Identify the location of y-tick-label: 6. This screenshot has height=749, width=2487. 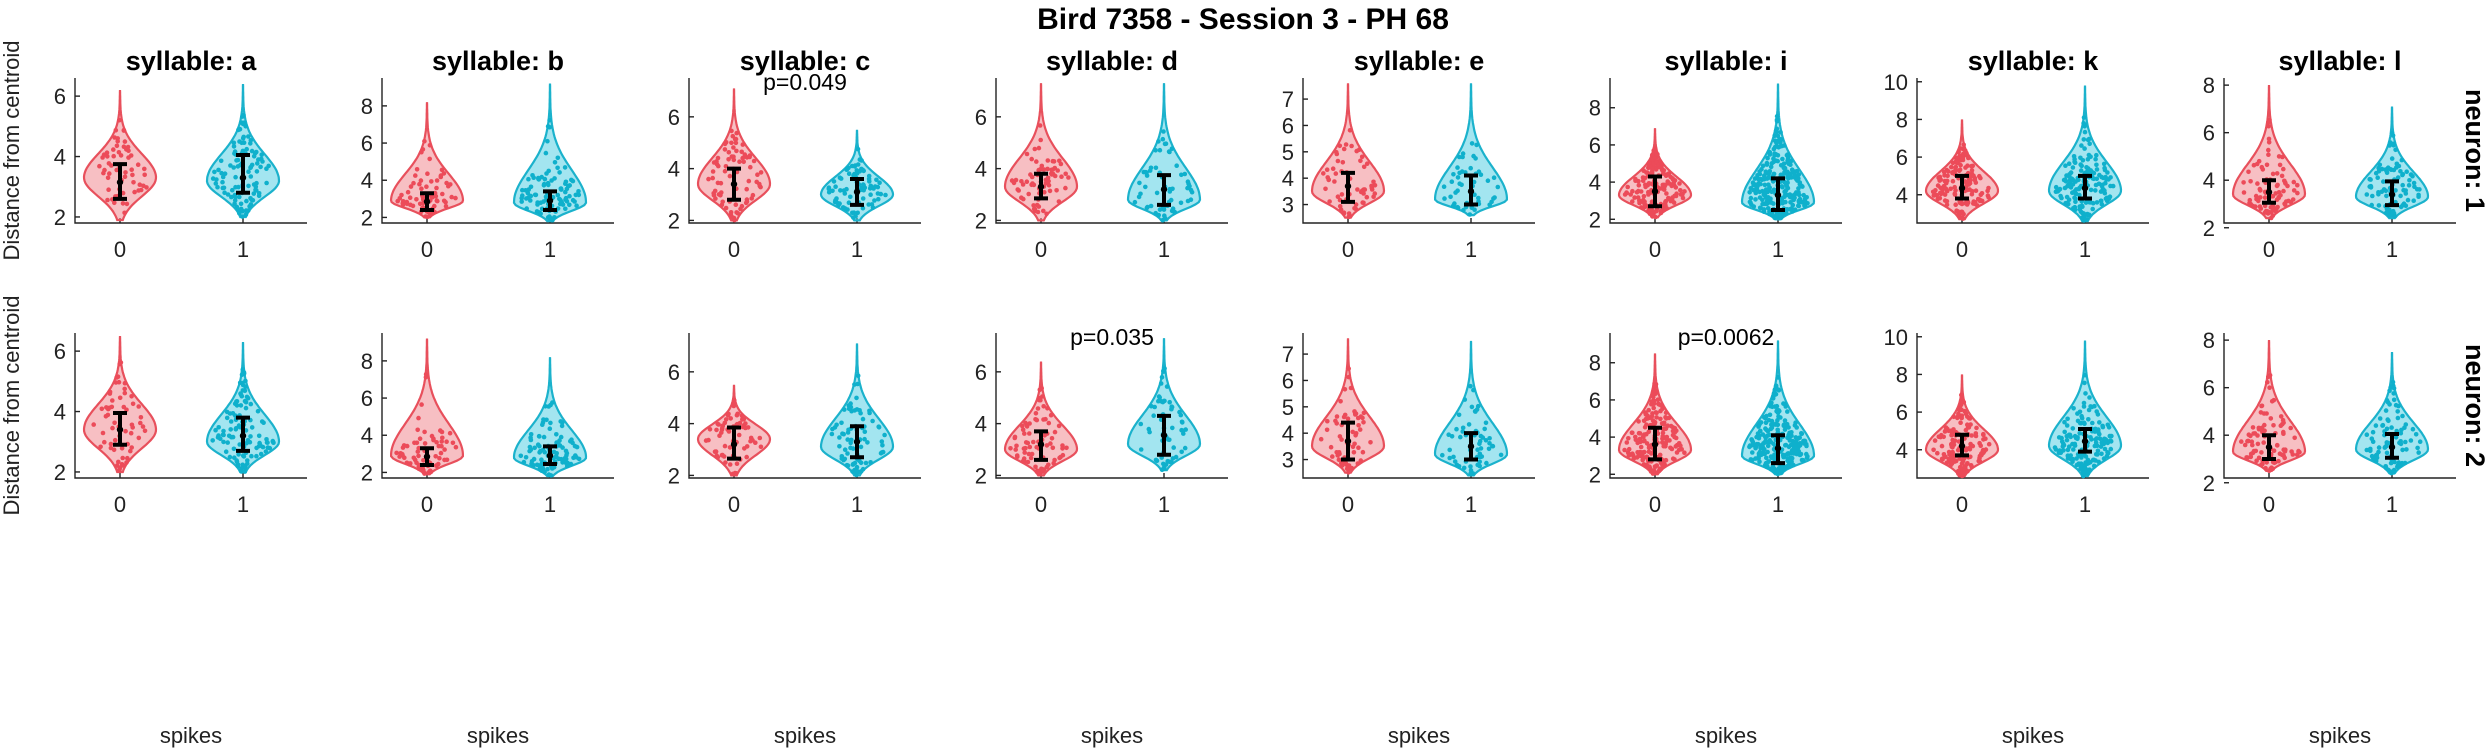
(60, 96).